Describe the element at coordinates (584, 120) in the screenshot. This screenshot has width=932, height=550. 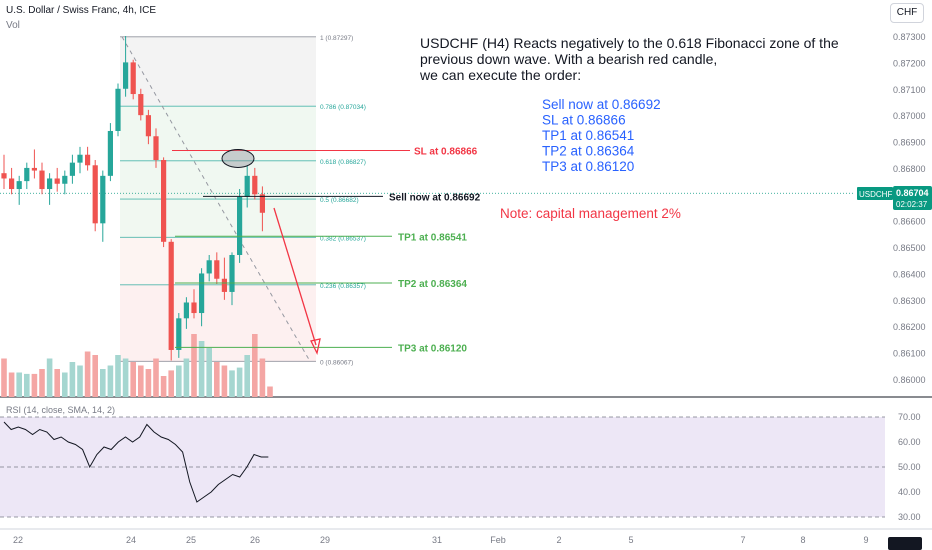
I see `order-line: SL at 0.86866` at that location.